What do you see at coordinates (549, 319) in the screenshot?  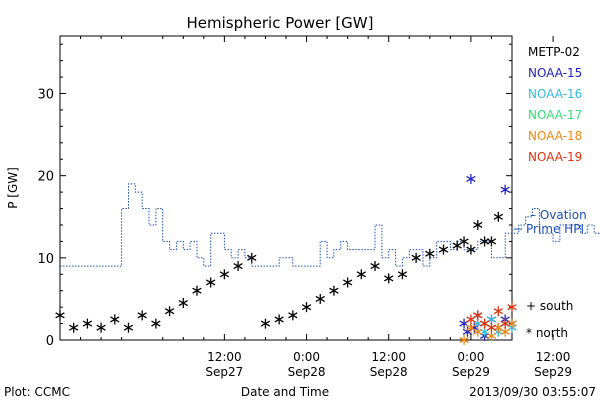 I see `hemisphere-symbol-legend: + south * north` at bounding box center [549, 319].